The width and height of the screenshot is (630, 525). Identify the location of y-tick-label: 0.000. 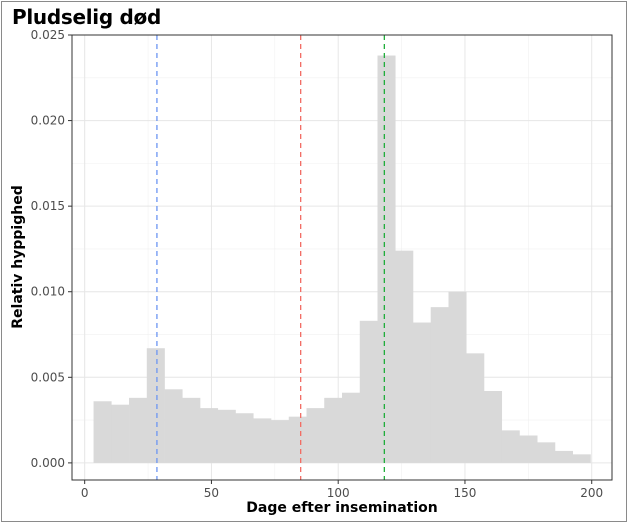
(48, 463).